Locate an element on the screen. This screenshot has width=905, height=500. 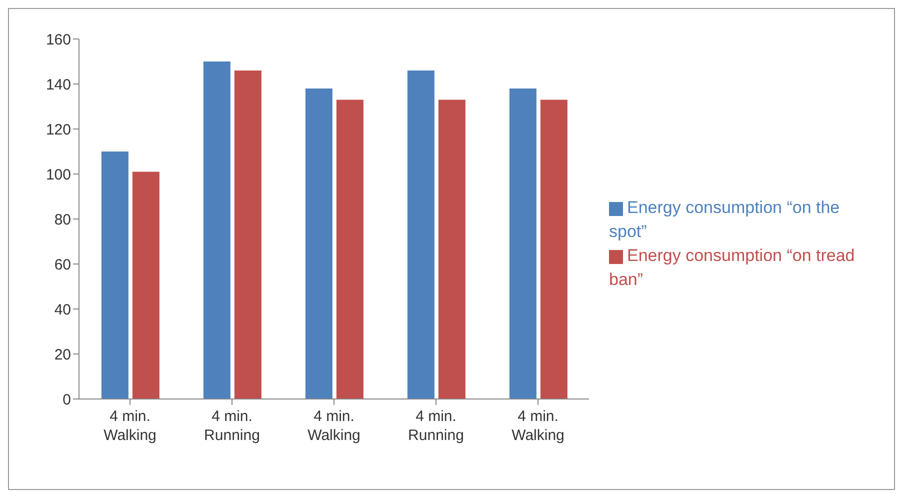
y-tick-label: 40 is located at coordinates (62, 309).